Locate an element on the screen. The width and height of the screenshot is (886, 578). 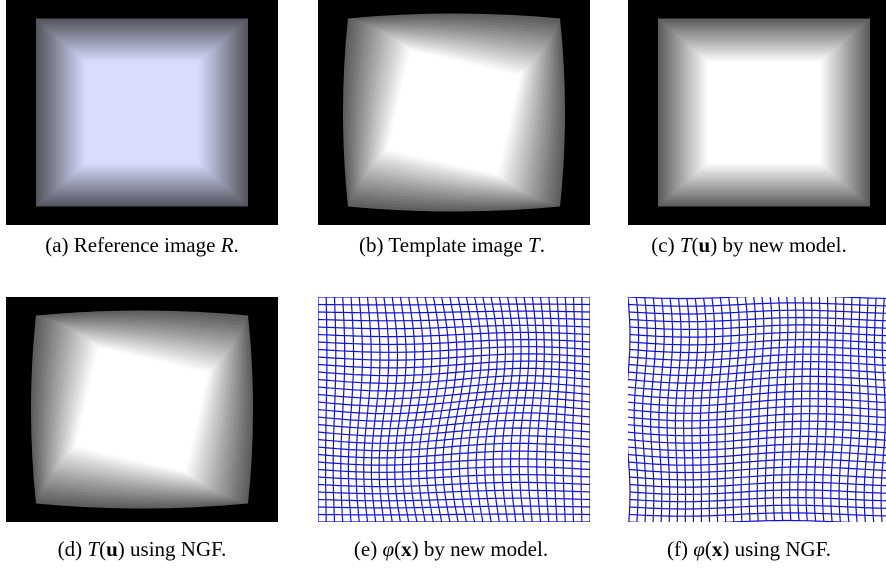
panel-b-graphic is located at coordinates (454, 112).